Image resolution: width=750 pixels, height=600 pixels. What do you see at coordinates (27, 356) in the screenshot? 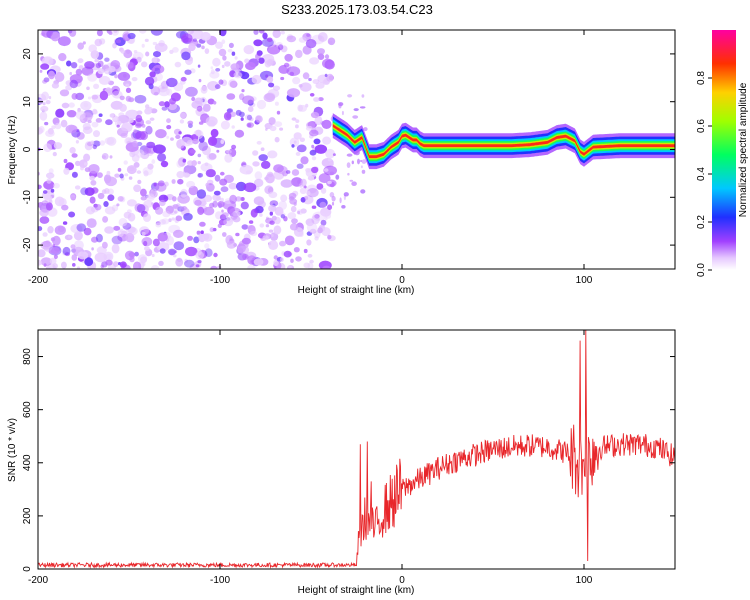
I see `y-tick-label: 800` at bounding box center [27, 356].